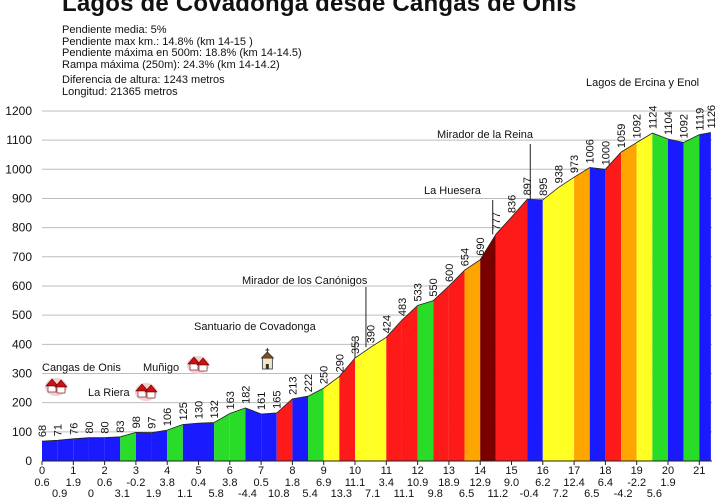  Describe the element at coordinates (18, 111) in the screenshot. I see `y-tick-label: 1200` at that location.